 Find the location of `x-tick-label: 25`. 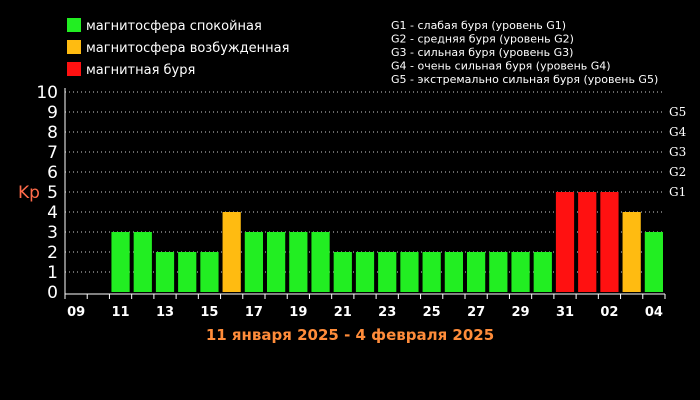

x-tick-label: 25 is located at coordinates (432, 312).